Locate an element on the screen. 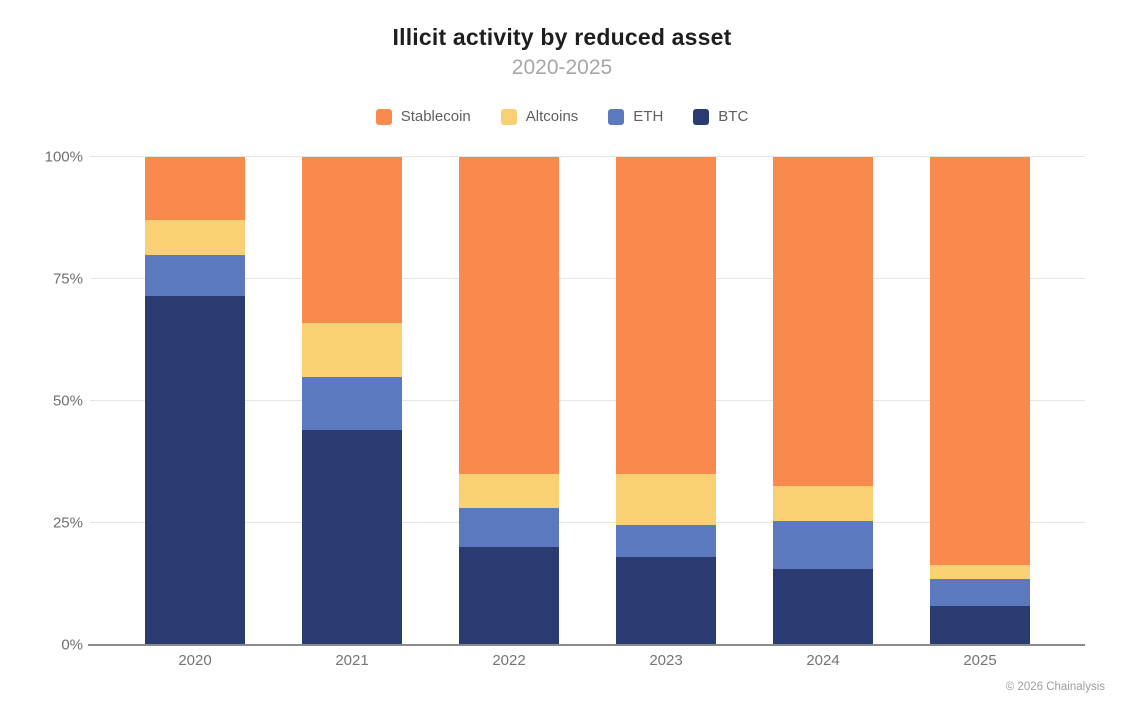 The image size is (1124, 704). bar-segment-2025-stablecoin is located at coordinates (980, 361).